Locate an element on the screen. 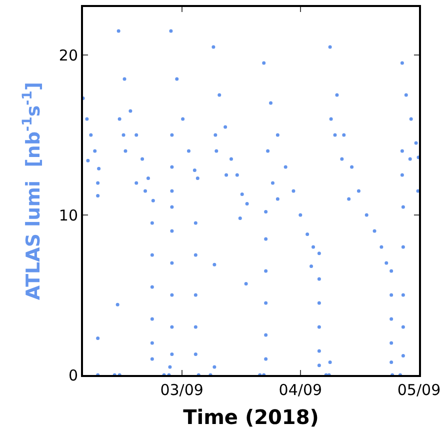 The image size is (446, 439). x-tick-label: 04/09 is located at coordinates (300, 390).